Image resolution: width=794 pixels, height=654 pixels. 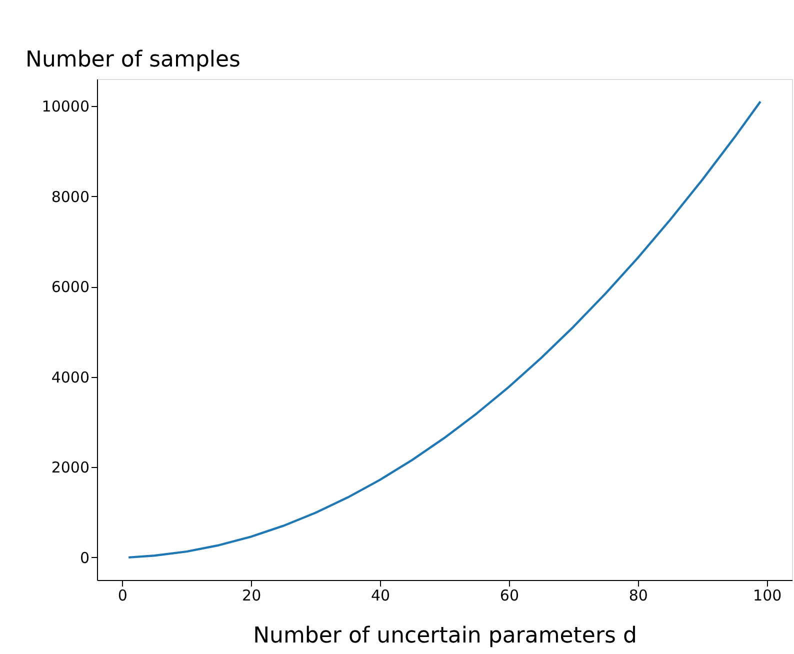 I want to click on x-tick-label: 20, so click(x=252, y=595).